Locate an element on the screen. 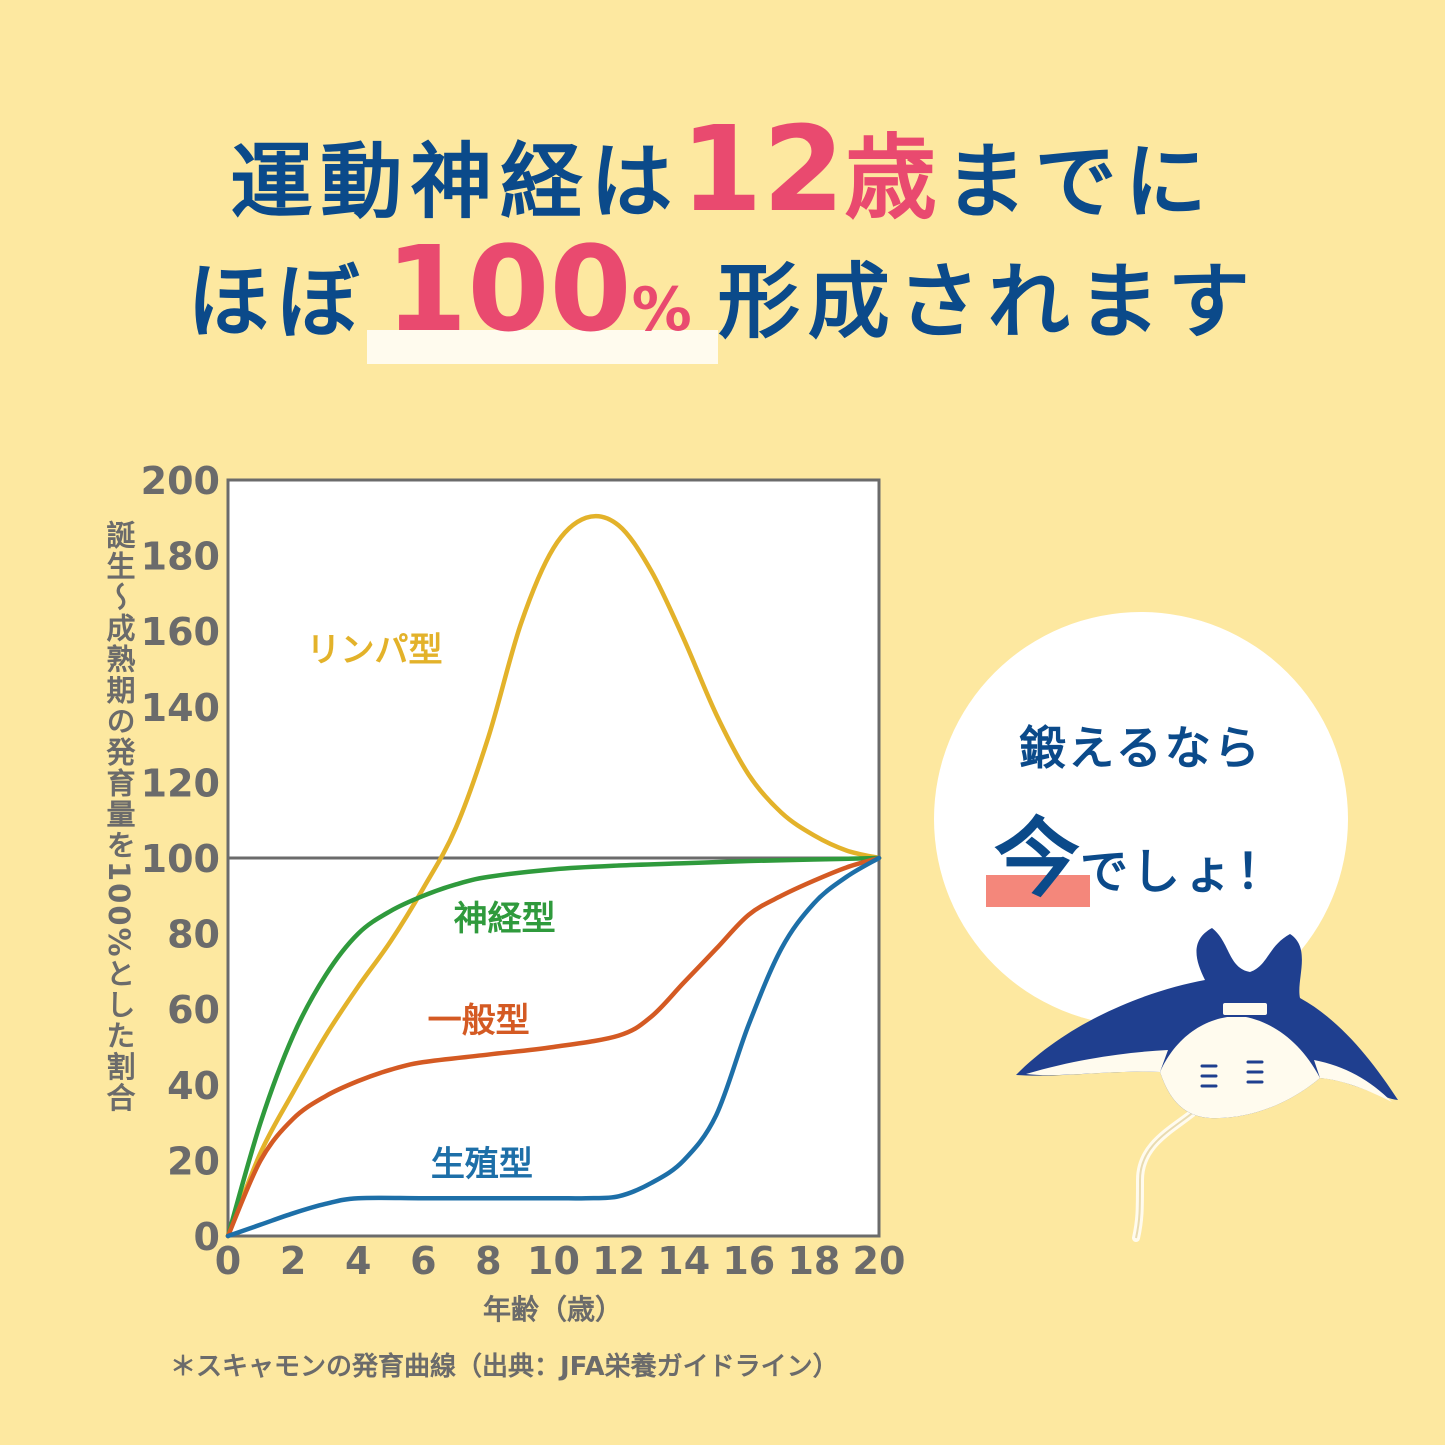 The height and width of the screenshot is (1445, 1445). bubble-line-2: 今でしょ！ is located at coordinates (1141, 850).